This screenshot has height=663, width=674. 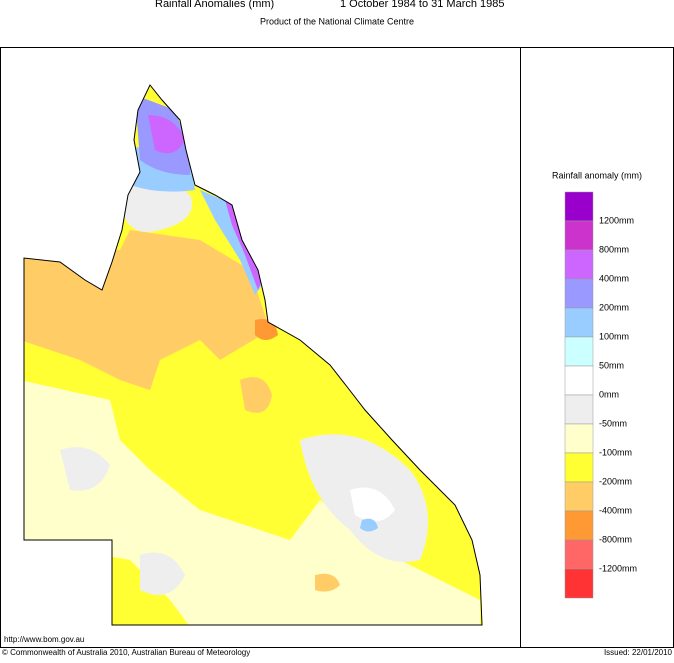 What do you see at coordinates (609, 394) in the screenshot?
I see `legend-label: 0mm` at bounding box center [609, 394].